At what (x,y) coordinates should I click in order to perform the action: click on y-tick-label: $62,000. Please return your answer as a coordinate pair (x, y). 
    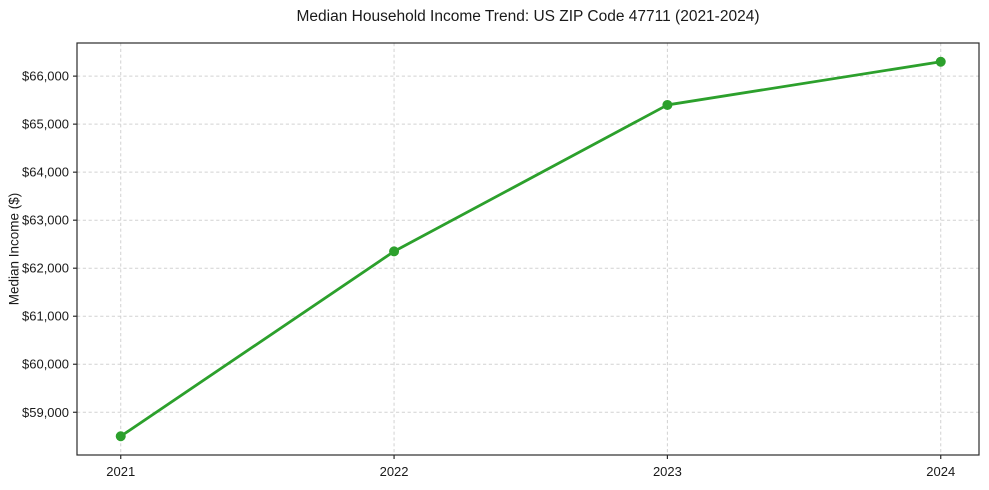
    Looking at the image, I should click on (45, 268).